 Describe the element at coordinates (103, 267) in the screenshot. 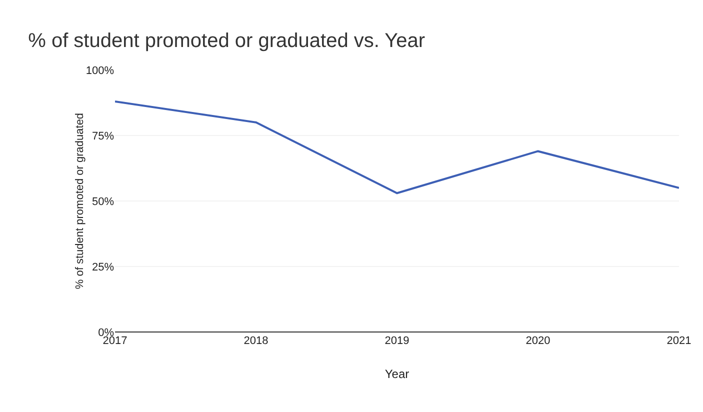

I see `y-tick-label: 25%` at that location.